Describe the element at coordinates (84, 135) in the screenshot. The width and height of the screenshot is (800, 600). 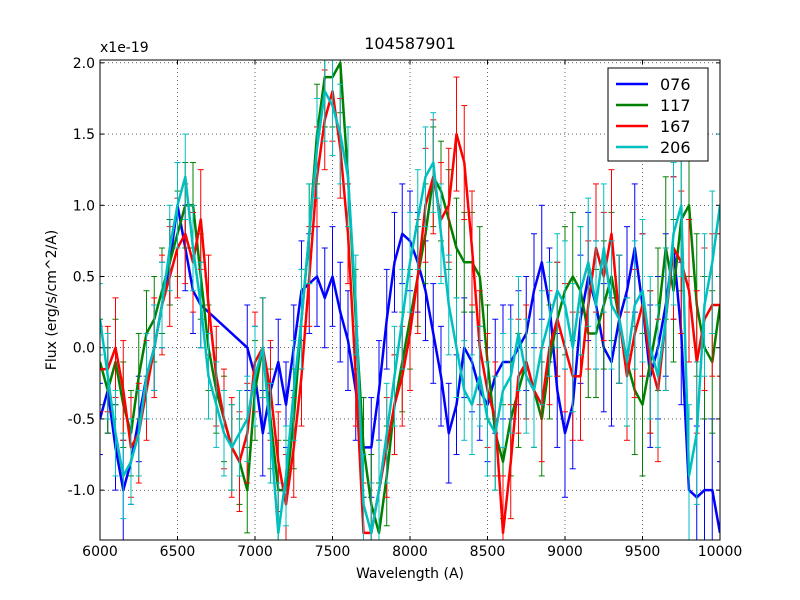
I see `y-tick-label: 1.5` at that location.